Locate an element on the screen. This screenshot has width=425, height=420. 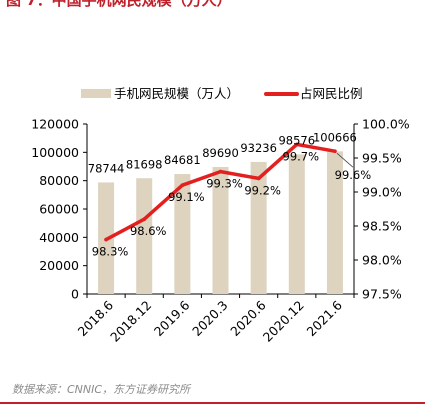
y-right-tick-label: 97.5% is located at coordinates (382, 294).